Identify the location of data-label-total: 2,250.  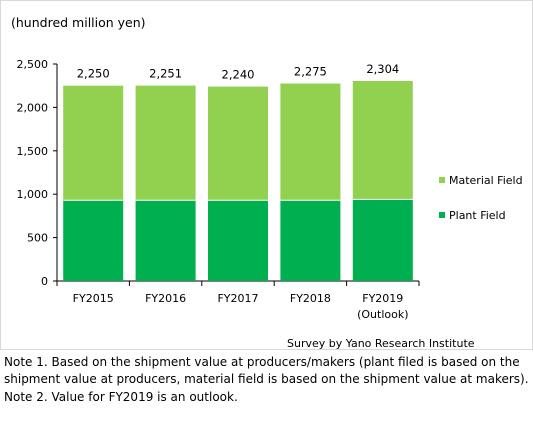
(93, 74).